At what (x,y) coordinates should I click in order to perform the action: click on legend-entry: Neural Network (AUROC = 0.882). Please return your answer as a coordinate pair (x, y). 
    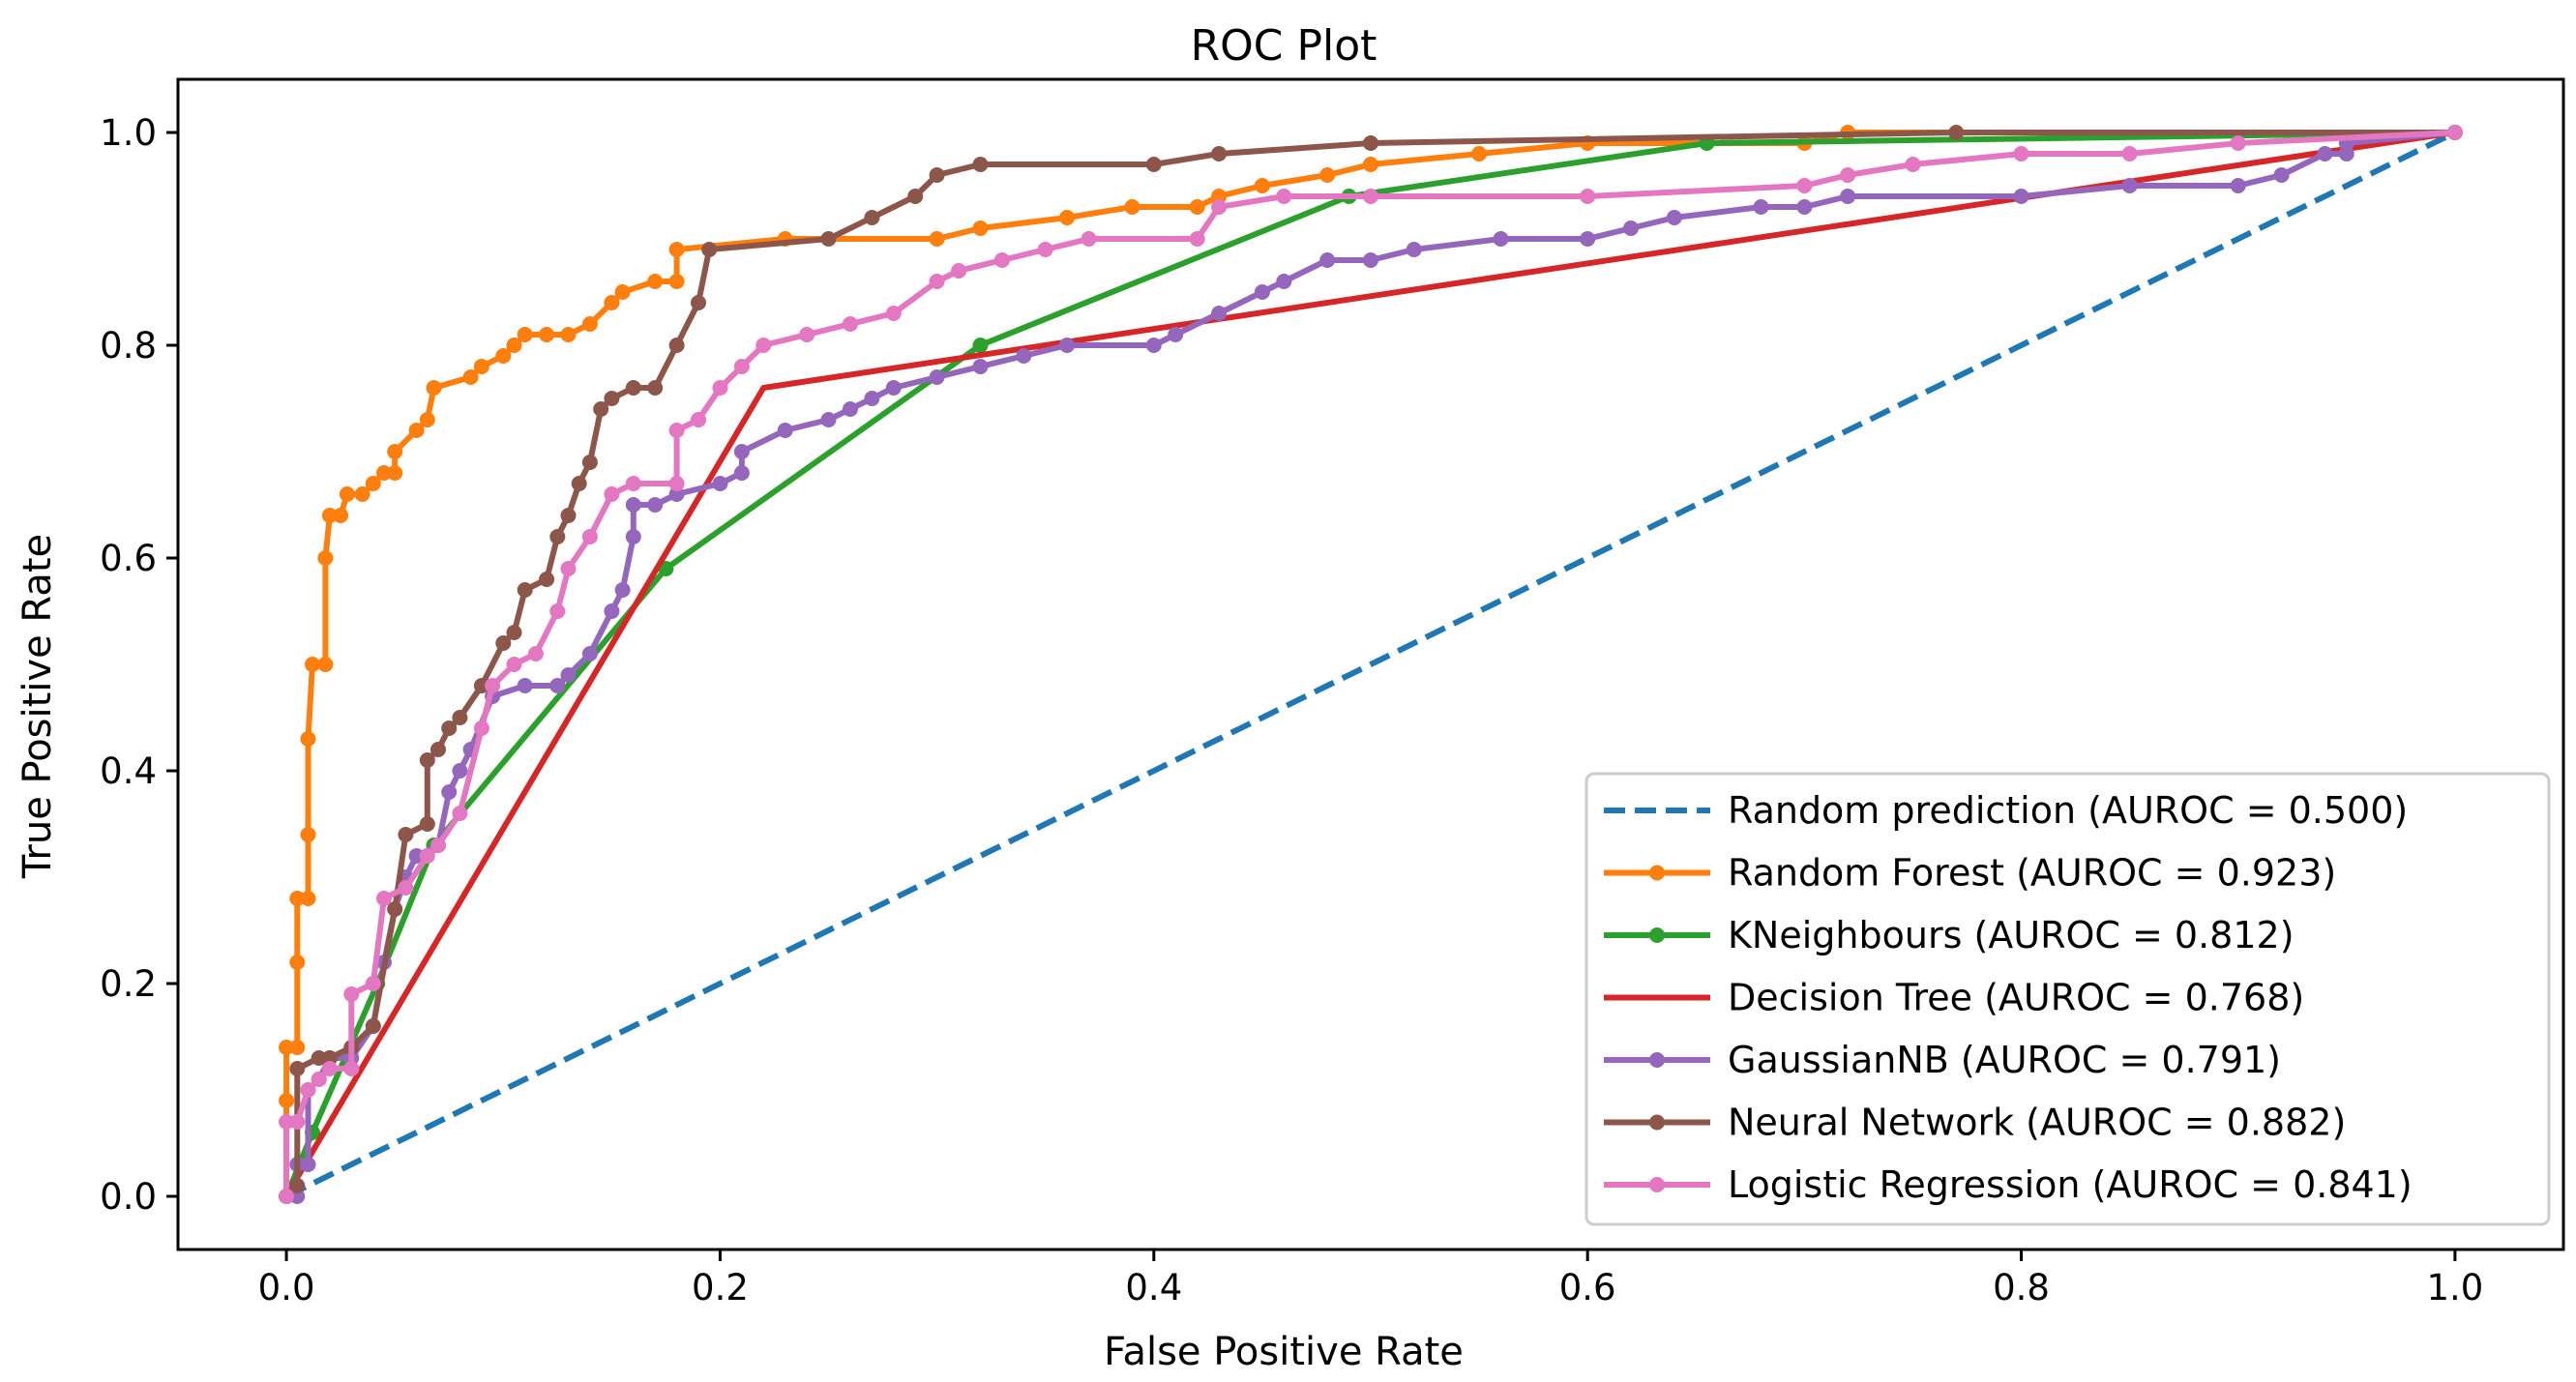
    Looking at the image, I should click on (1975, 1123).